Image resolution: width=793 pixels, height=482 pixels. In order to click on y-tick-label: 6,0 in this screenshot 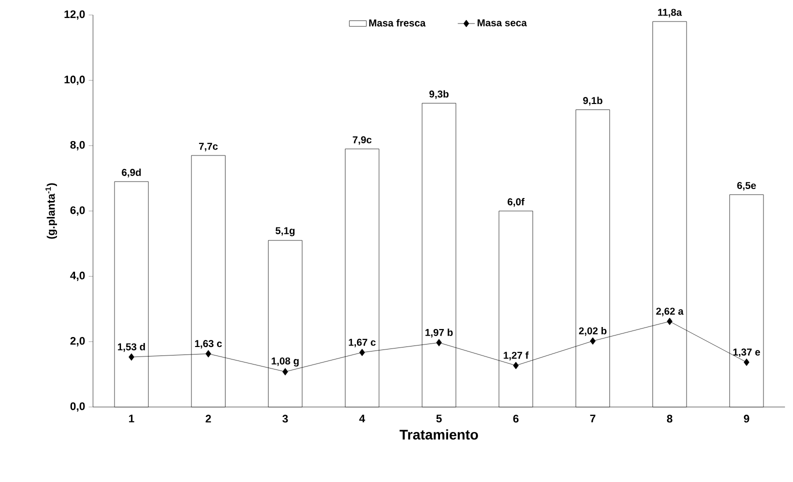, I will do `click(77, 211)`.